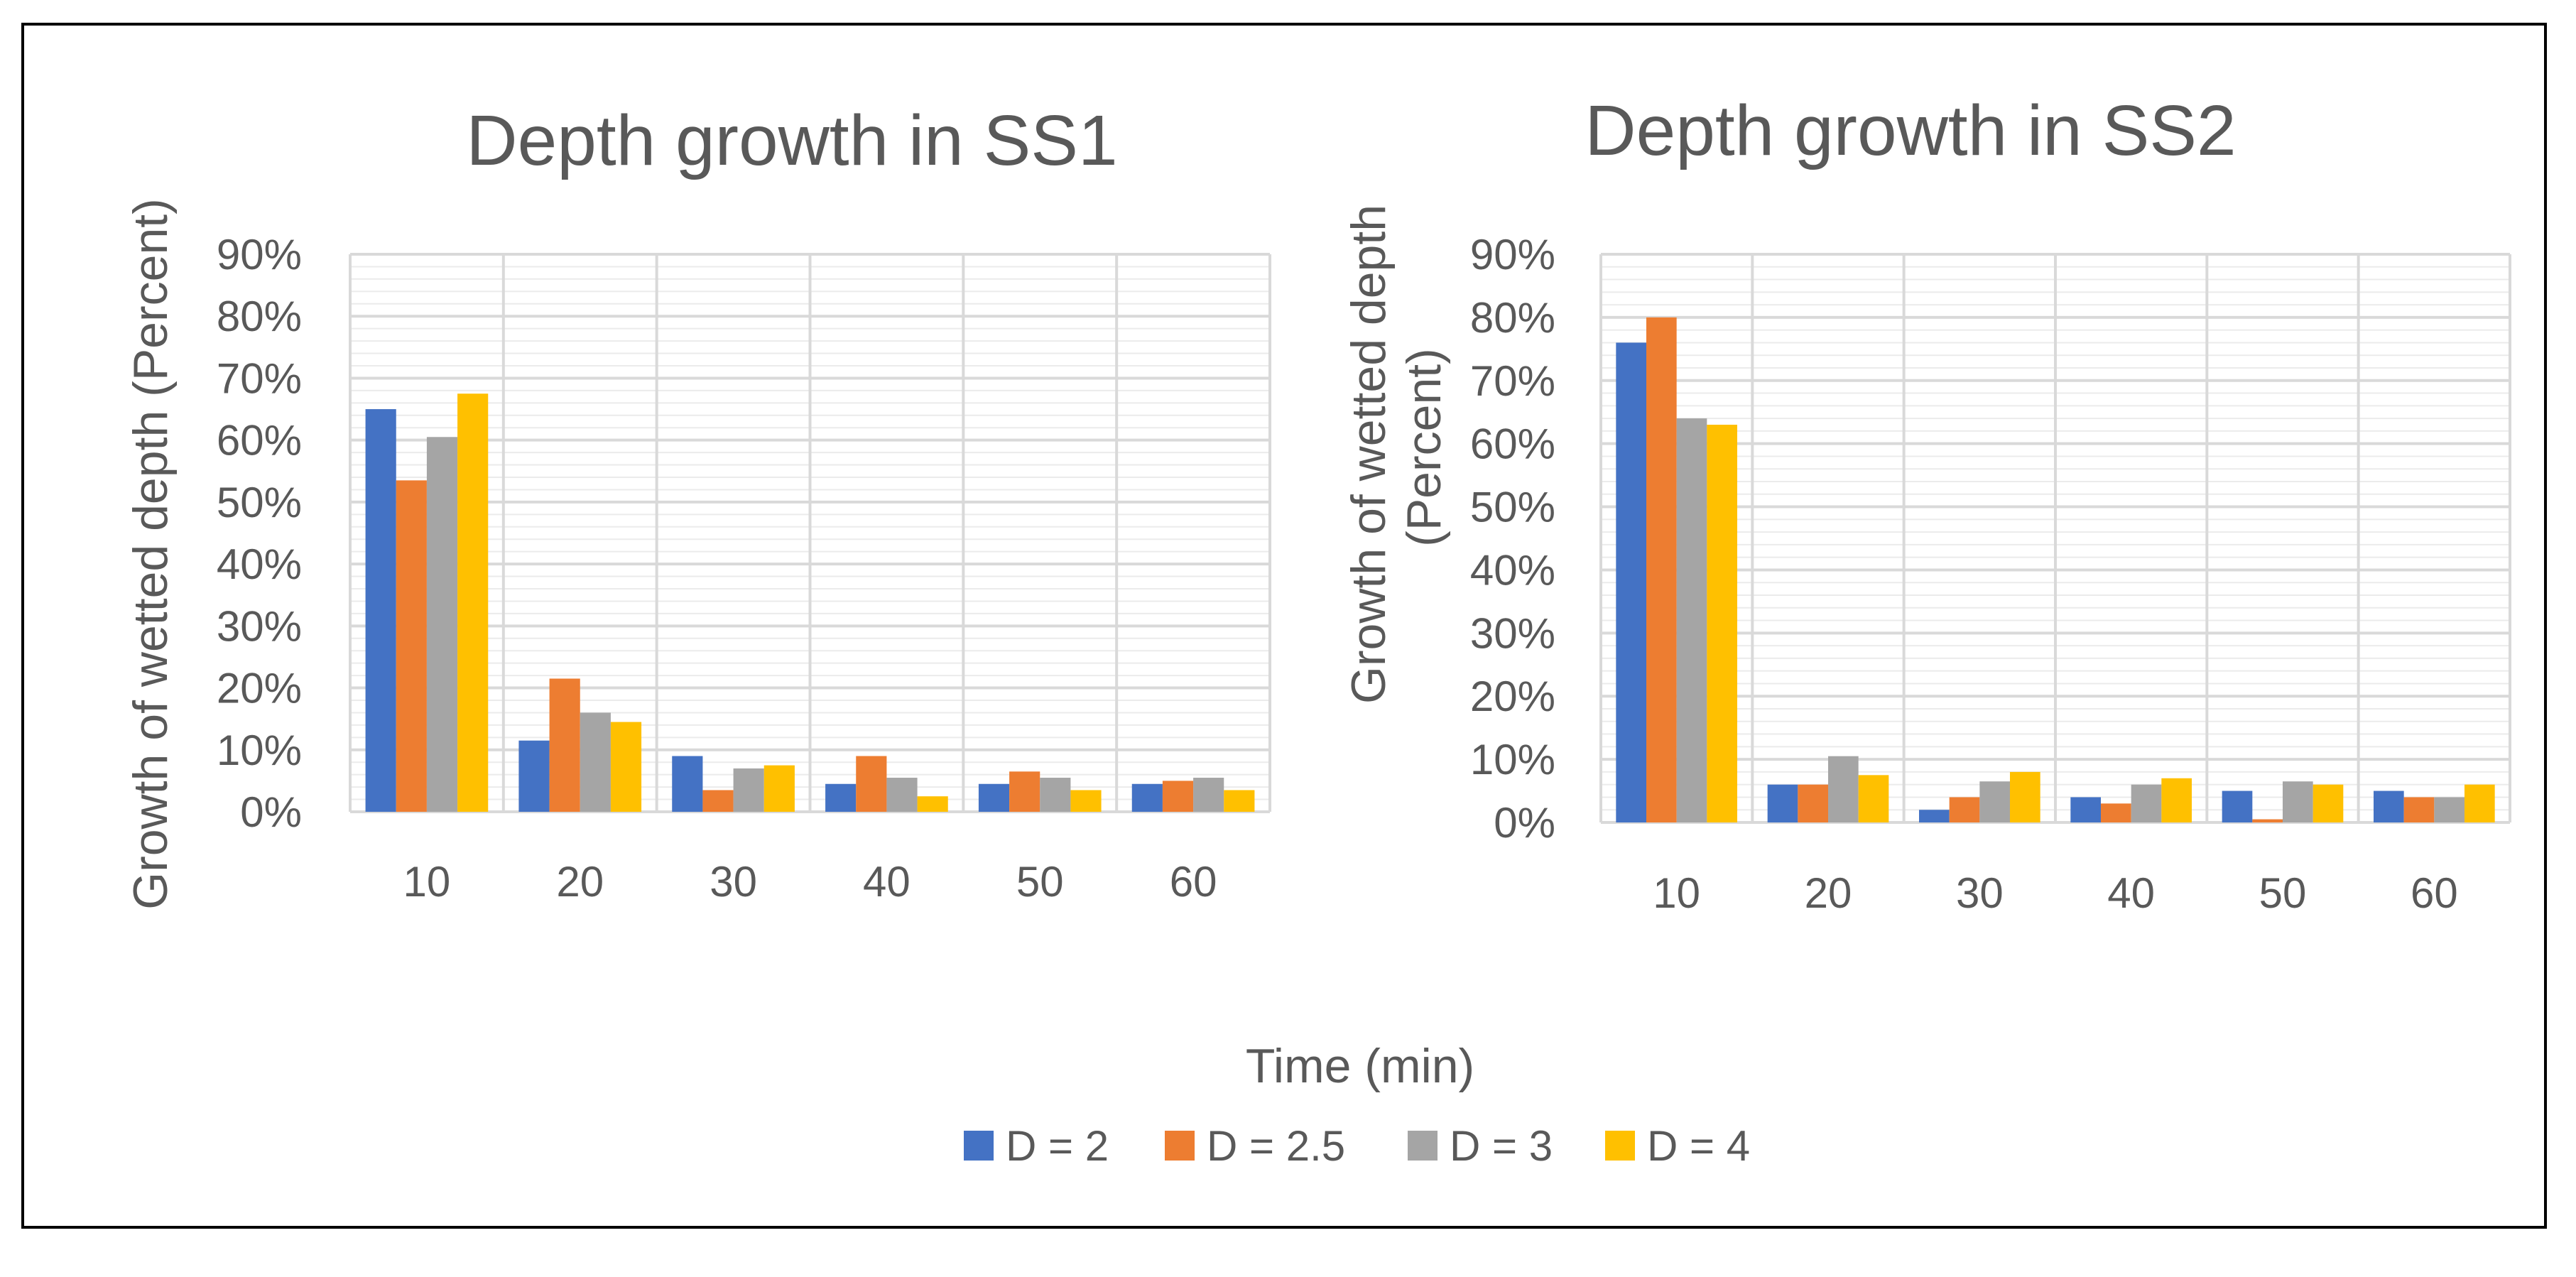 This screenshot has height=1277, width=2576. Describe the element at coordinates (994, 798) in the screenshot. I see `bar-ss1-series1-cat50` at that location.